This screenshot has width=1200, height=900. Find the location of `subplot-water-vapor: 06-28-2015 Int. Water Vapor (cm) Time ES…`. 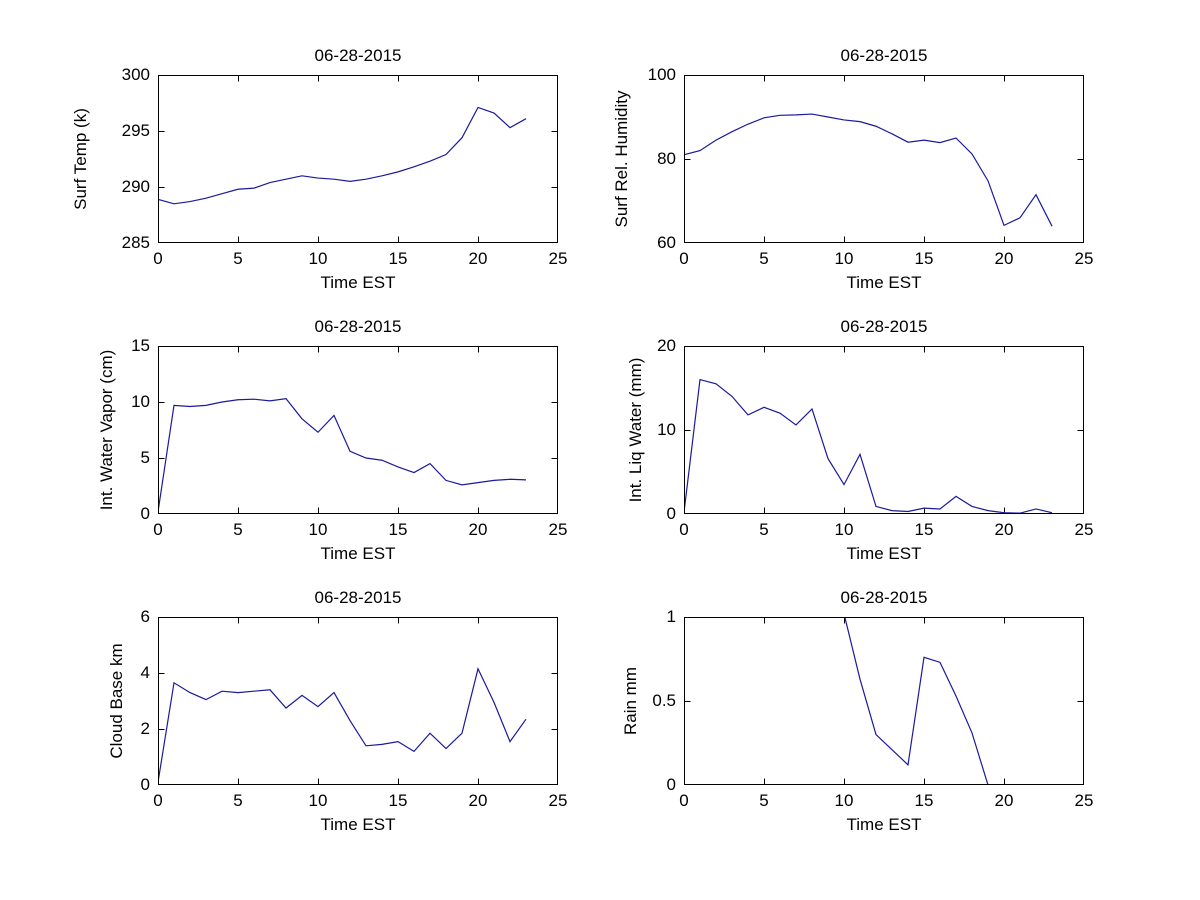

subplot-water-vapor: 06-28-2015 Int. Water Vapor (cm) Time ES… is located at coordinates (332, 440).